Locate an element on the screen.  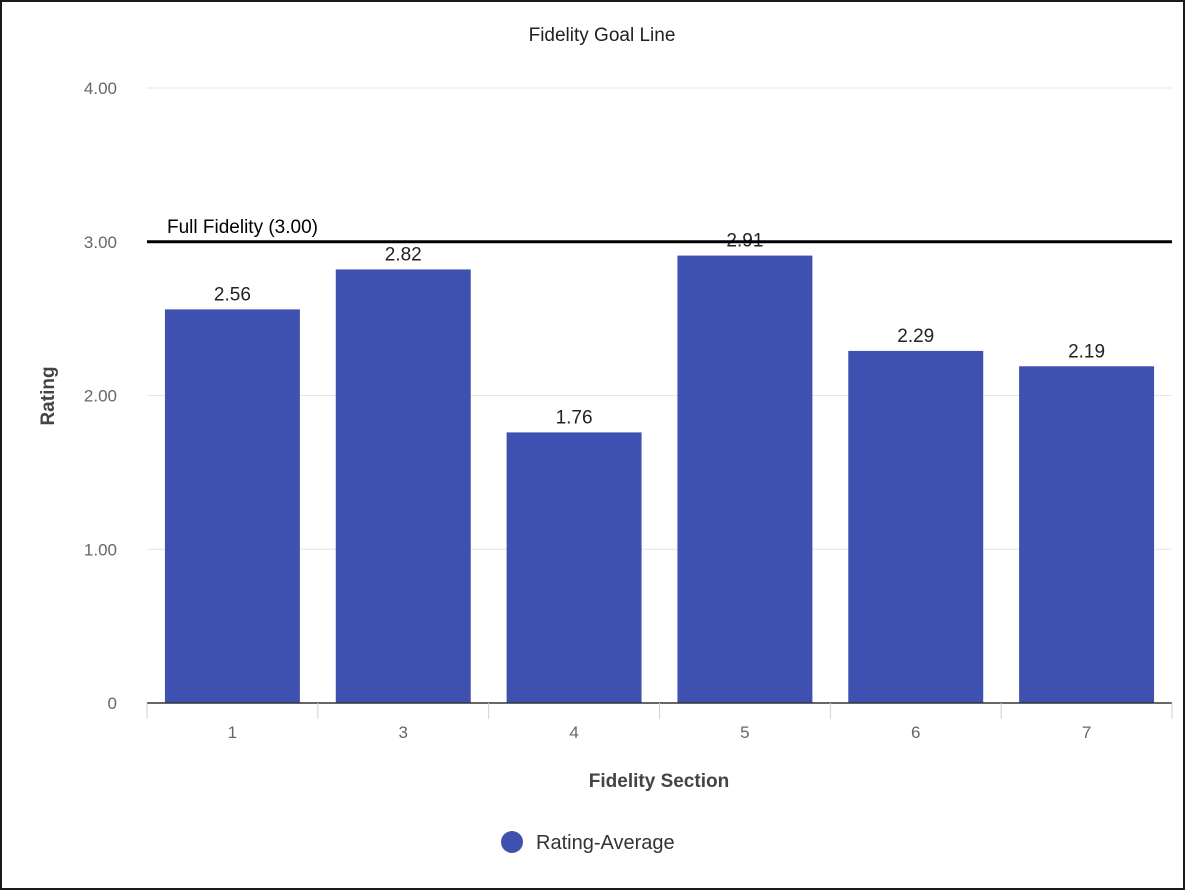
data-label: 2.29 is located at coordinates (915, 336).